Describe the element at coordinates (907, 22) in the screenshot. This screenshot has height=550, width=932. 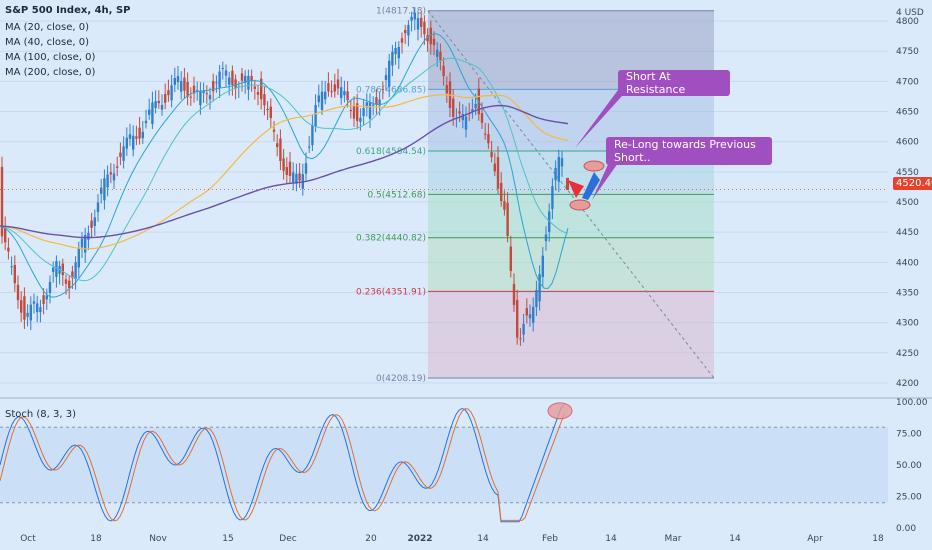
I see `y-tick-label: 4800` at that location.